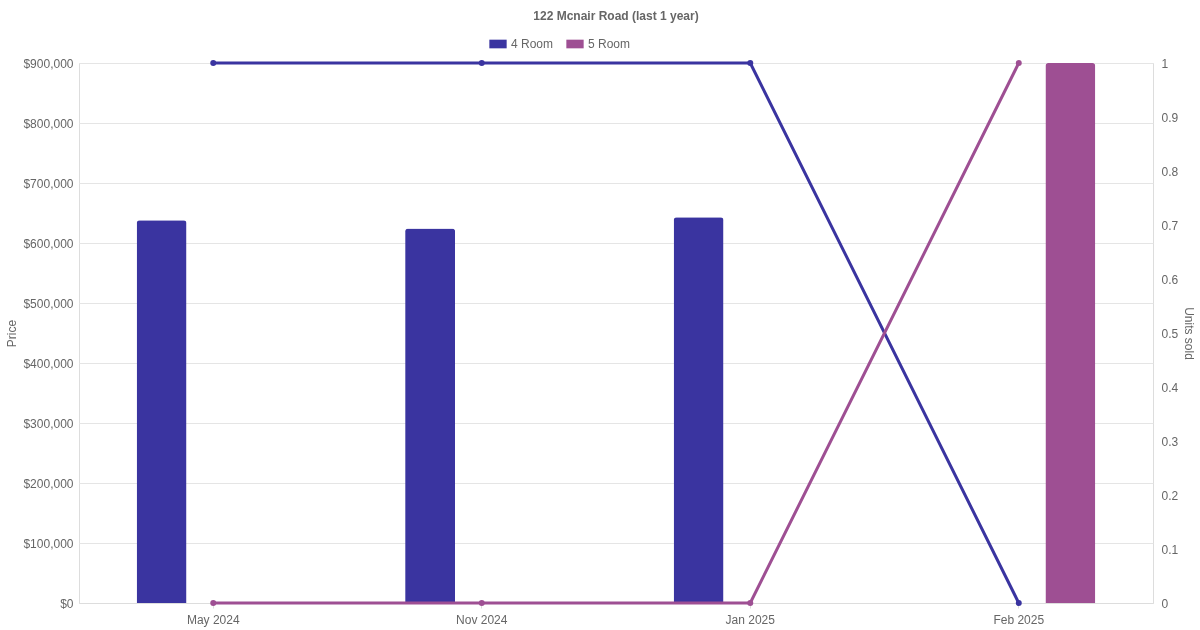 Image resolution: width=1200 pixels, height=630 pixels. Describe the element at coordinates (532, 44) in the screenshot. I see `legend-label: 4 Room` at that location.